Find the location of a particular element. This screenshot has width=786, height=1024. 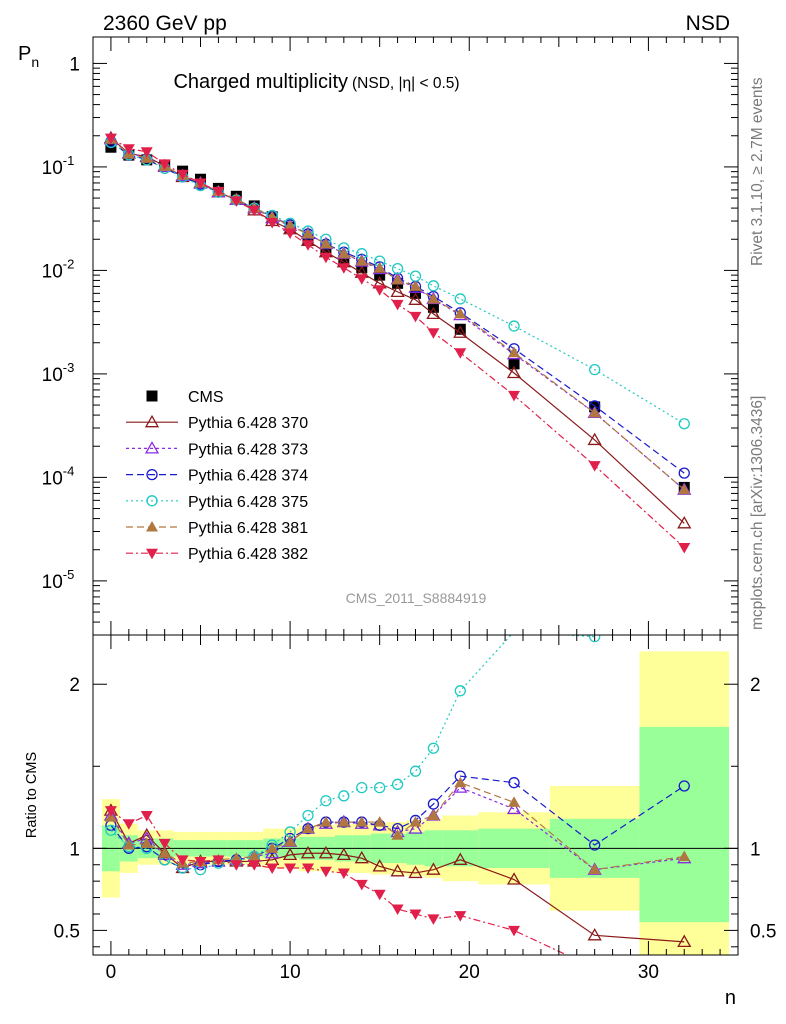

ratio-y-tick-label: 2 is located at coordinates (74, 685).